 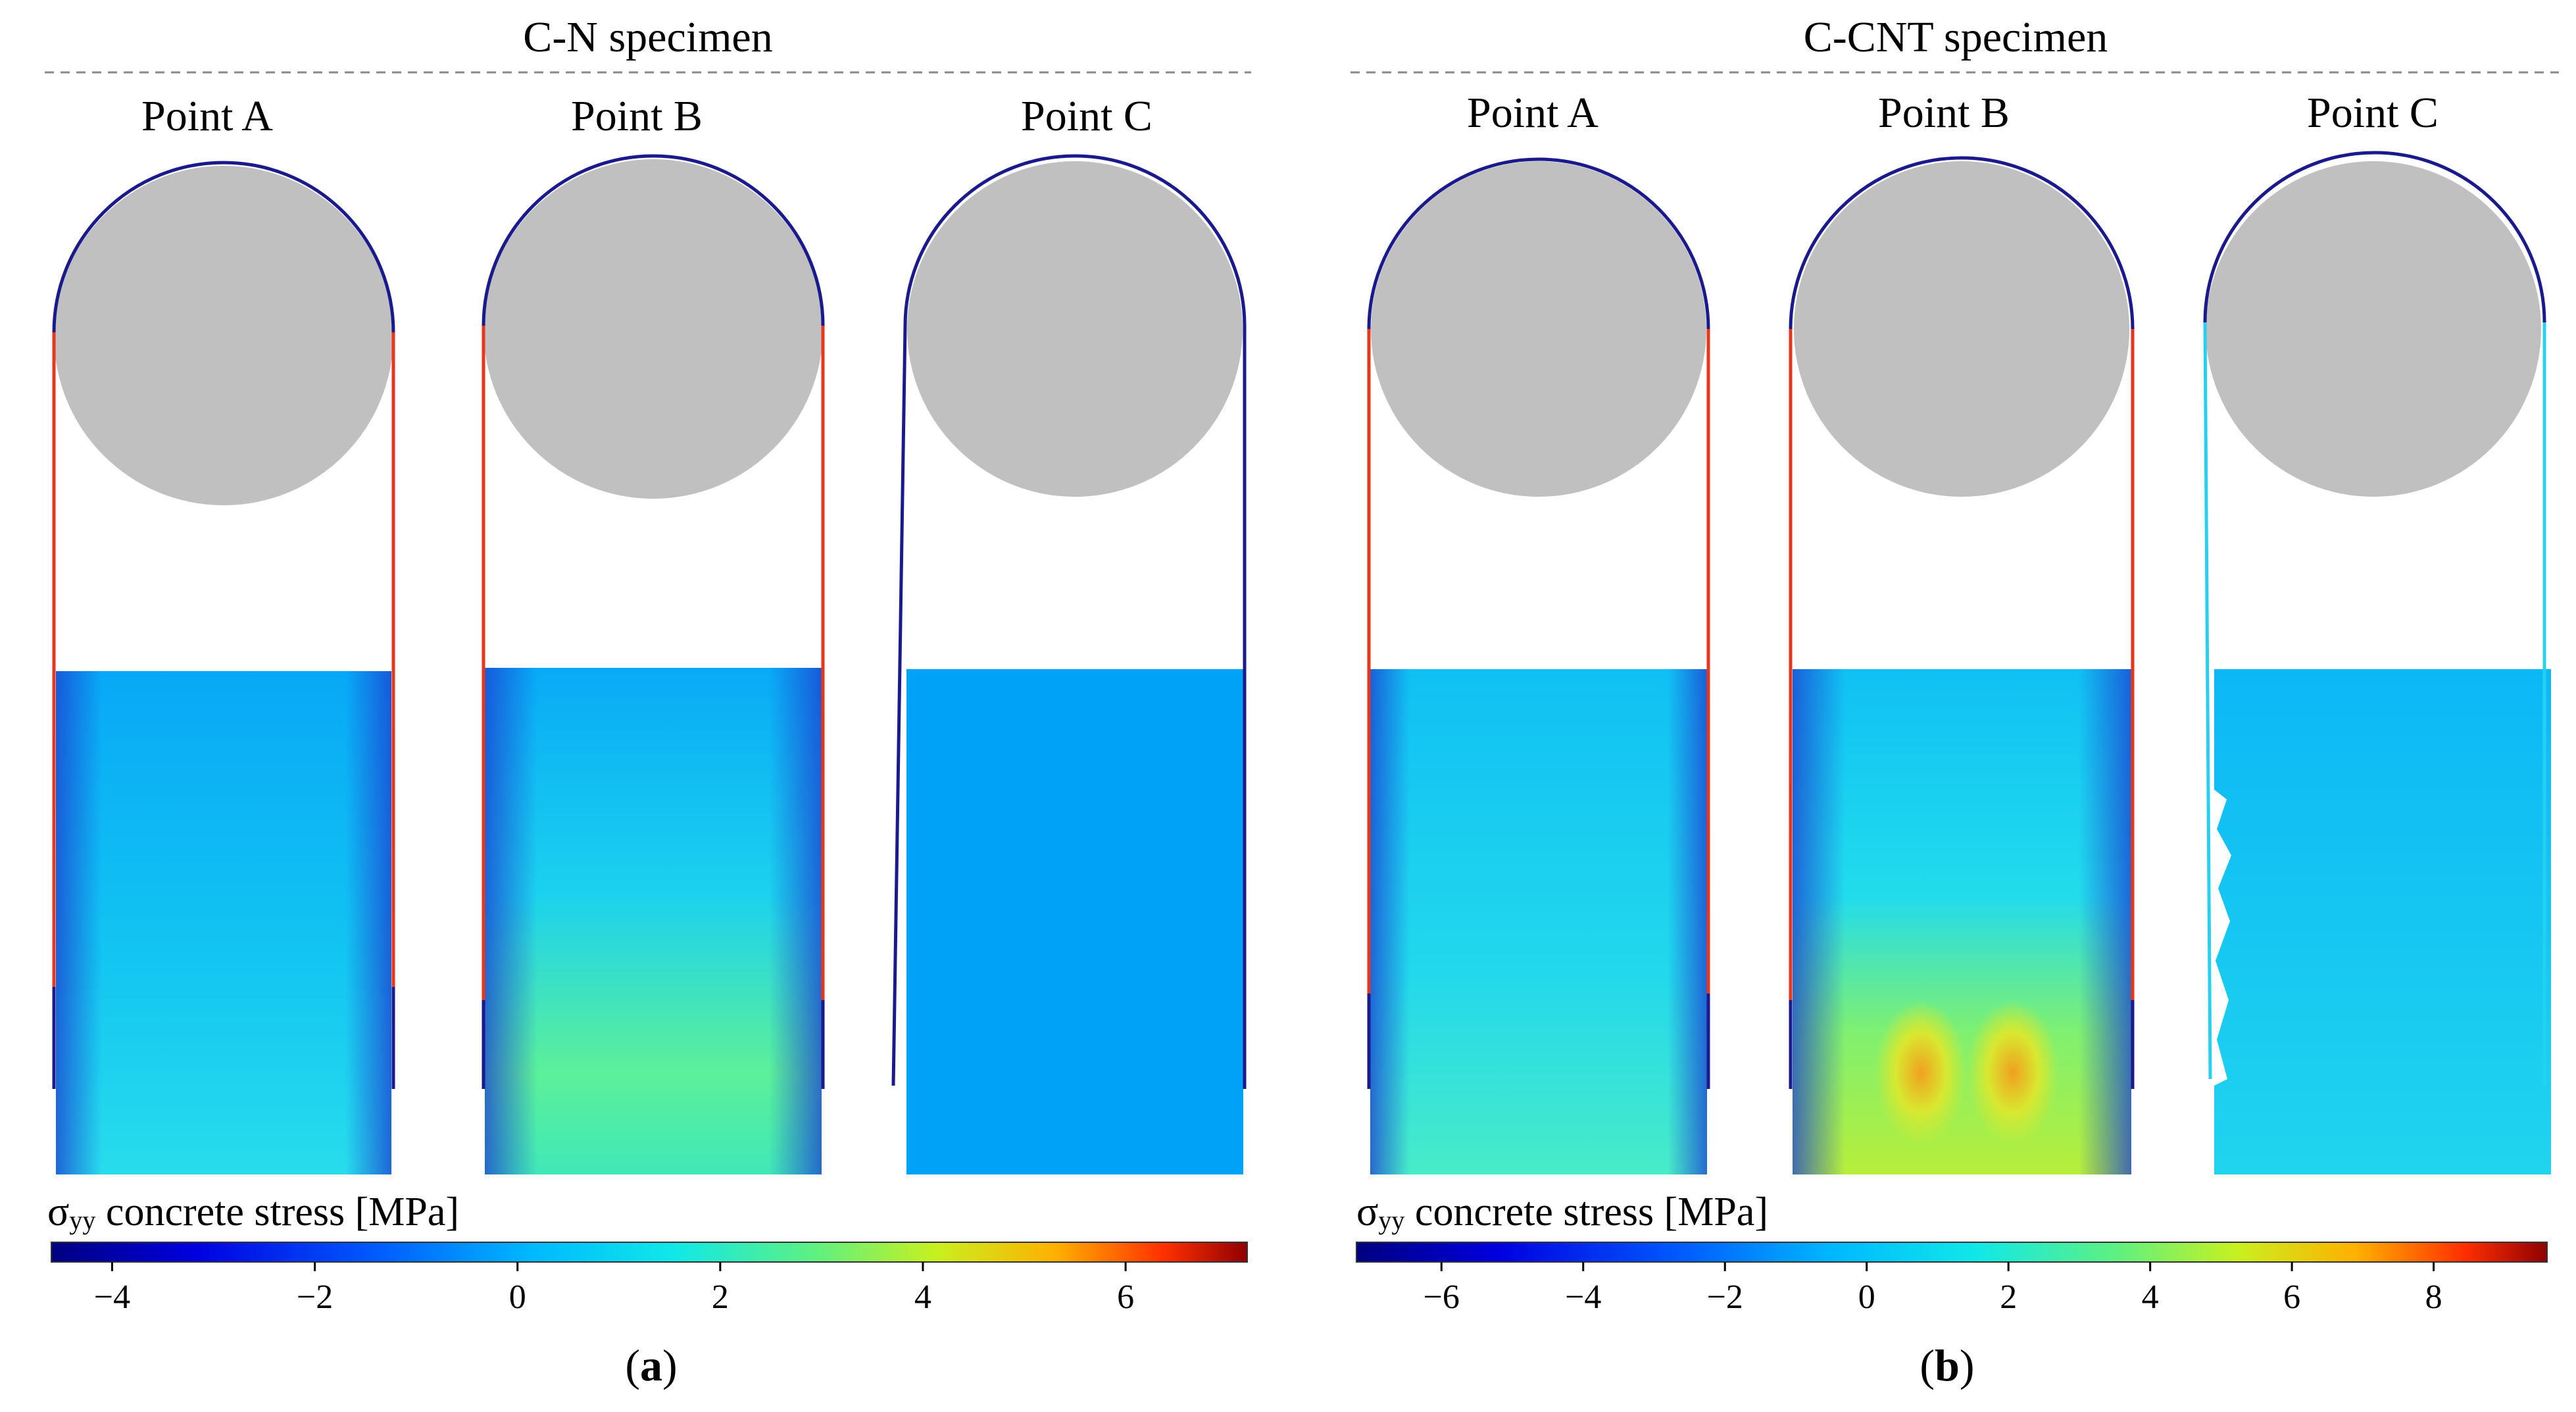 What do you see at coordinates (517, 1297) in the screenshot?
I see `colorbar-a-tick-label: 0` at bounding box center [517, 1297].